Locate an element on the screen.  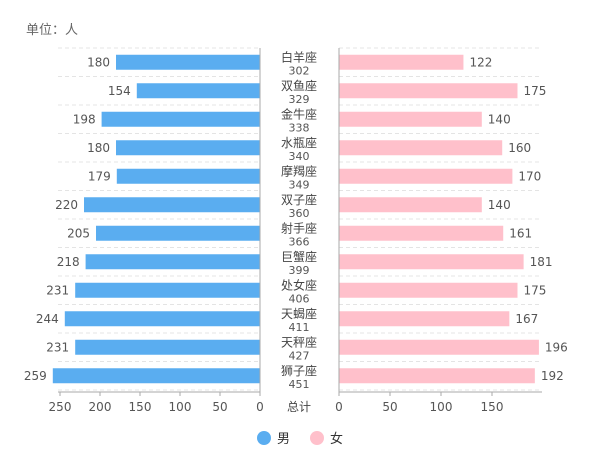
value-label-male: 179 is located at coordinates (99, 176).